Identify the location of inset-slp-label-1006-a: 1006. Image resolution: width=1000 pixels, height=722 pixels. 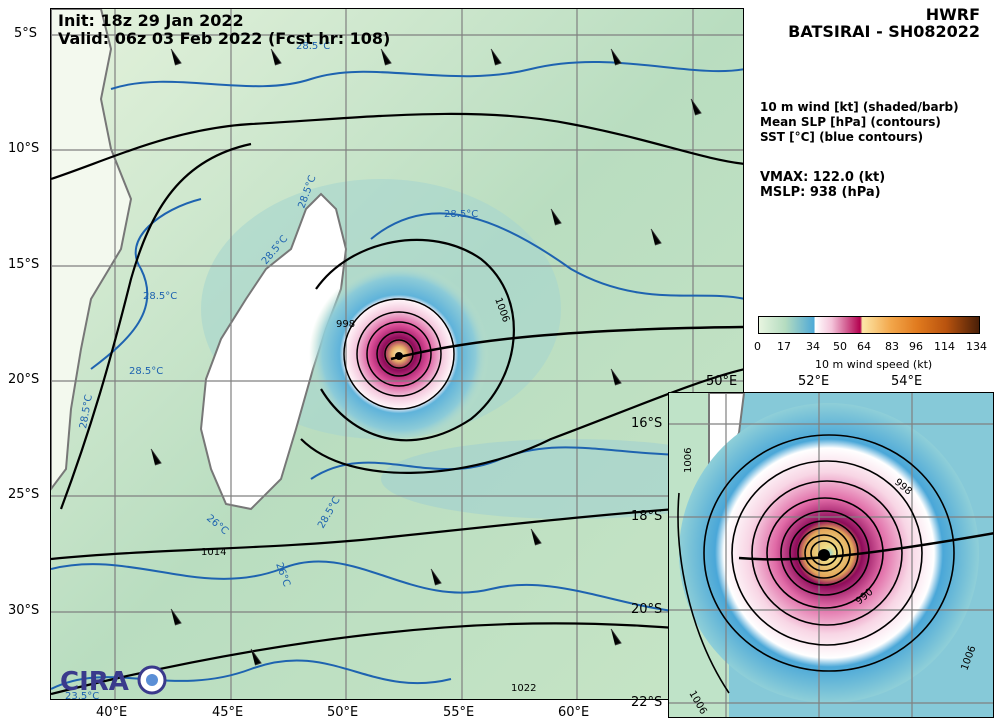
(688, 460).